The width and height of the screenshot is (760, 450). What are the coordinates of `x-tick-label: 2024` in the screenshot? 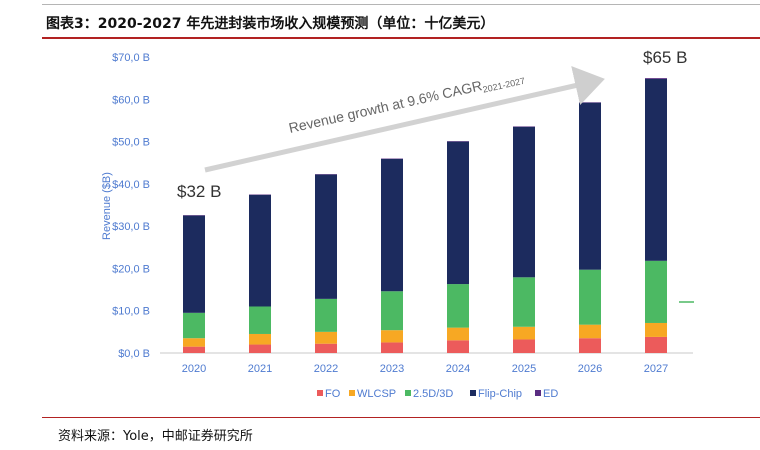 It's located at (458, 369).